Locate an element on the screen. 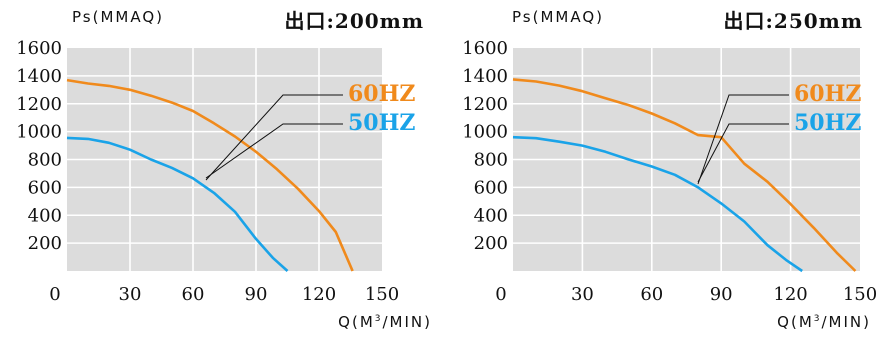  chart-title: 出口:200mm is located at coordinates (354, 21).